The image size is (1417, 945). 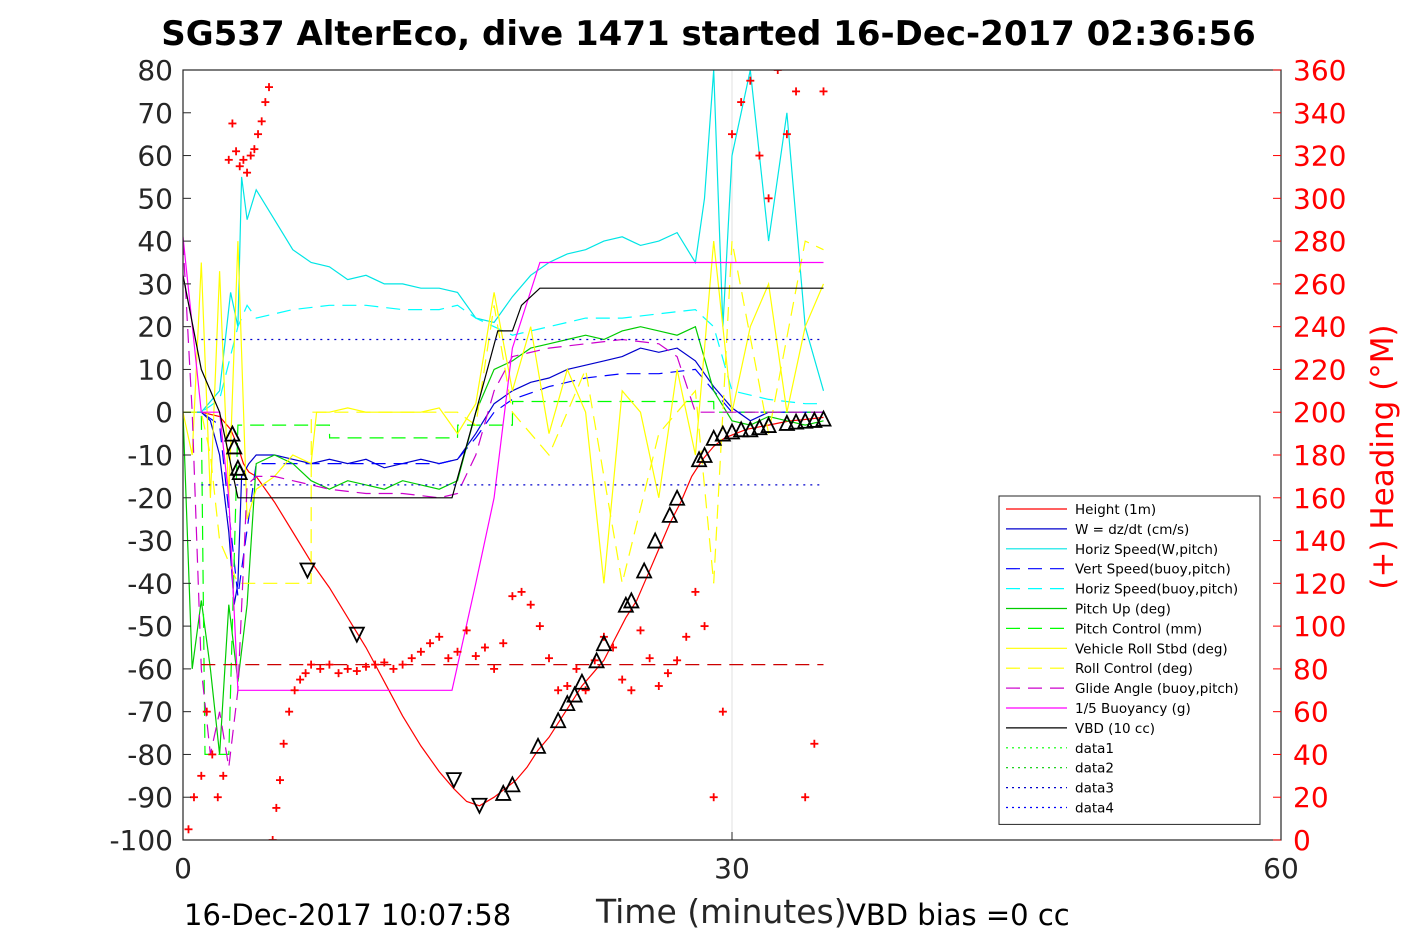 I want to click on y2-tick-label: 60, so click(x=1311, y=712).